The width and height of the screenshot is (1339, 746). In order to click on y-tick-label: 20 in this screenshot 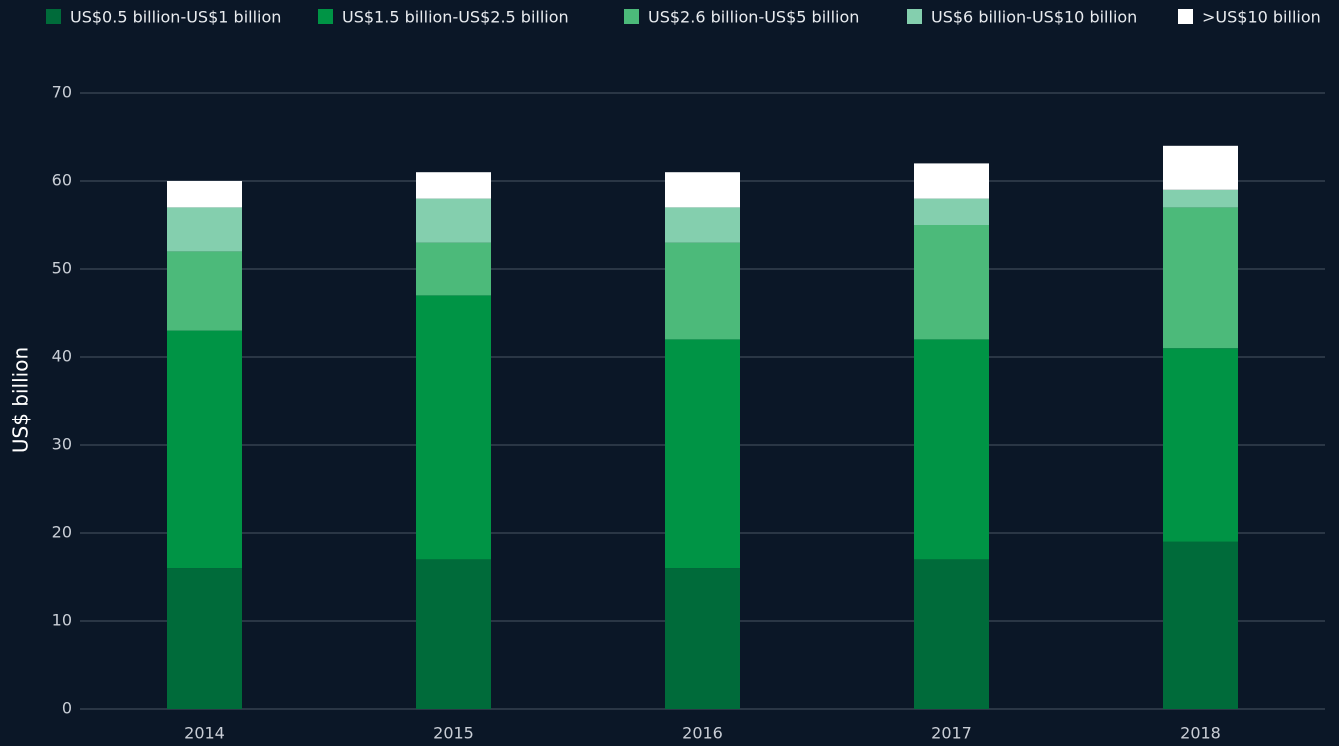, I will do `click(62, 532)`.